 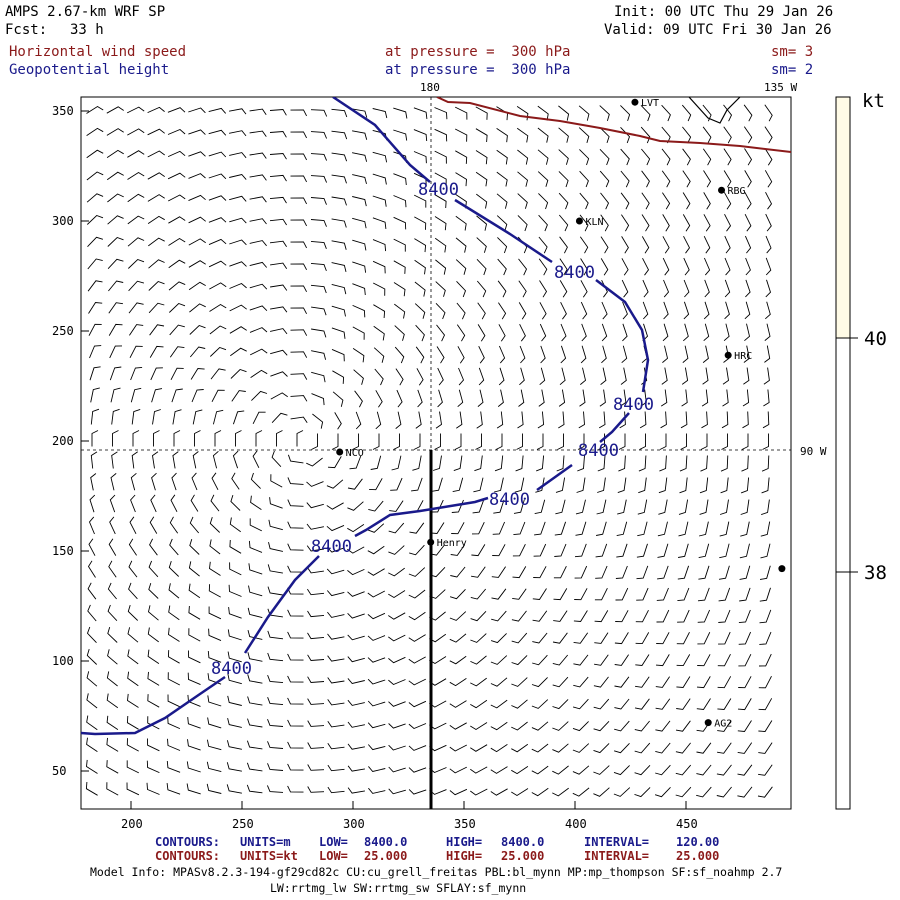 What do you see at coordinates (780, 87) in the screenshot?
I see `meridian-label-right: 135 W` at bounding box center [780, 87].